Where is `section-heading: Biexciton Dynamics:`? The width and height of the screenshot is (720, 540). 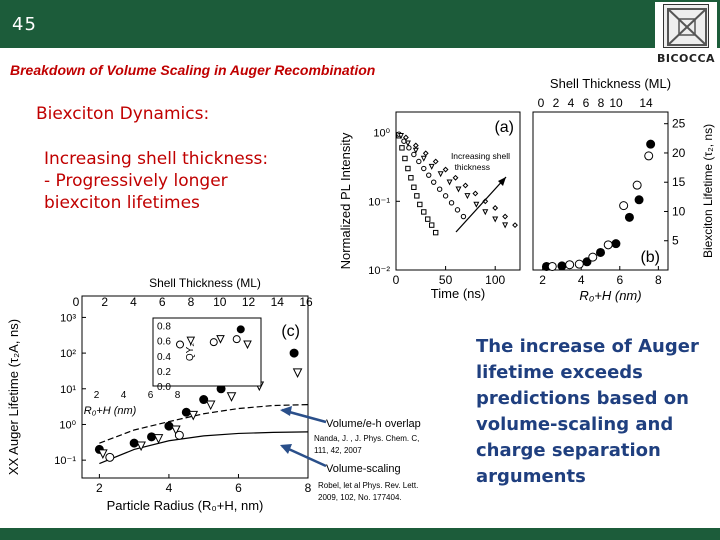 section-heading: Biexciton Dynamics: is located at coordinates (123, 114).